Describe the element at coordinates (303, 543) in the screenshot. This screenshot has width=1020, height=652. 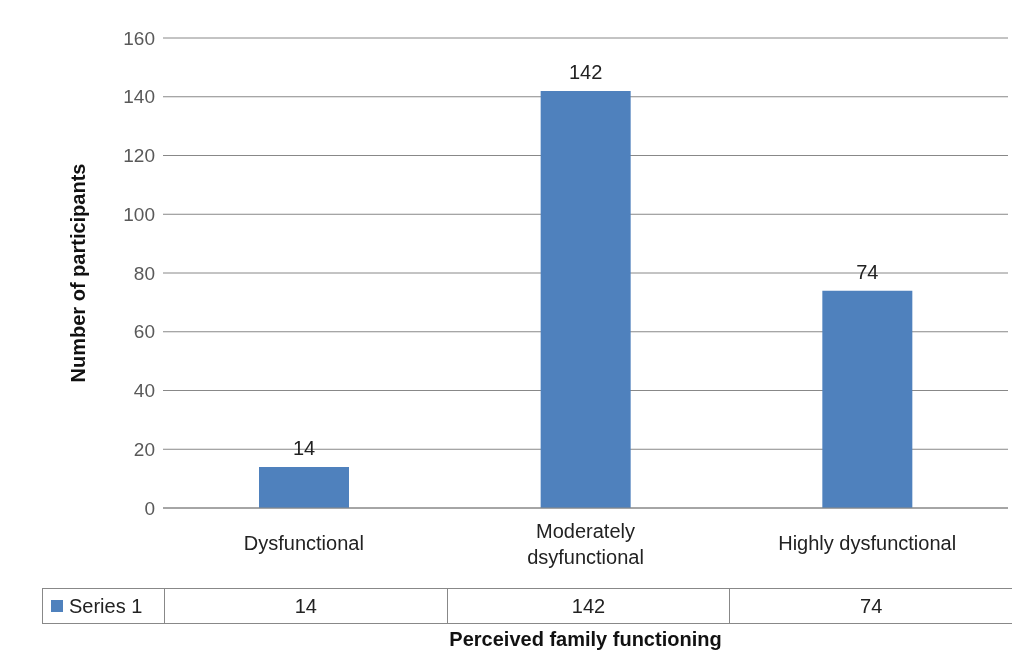
I see `x-tick-label: Dysfunctional` at that location.